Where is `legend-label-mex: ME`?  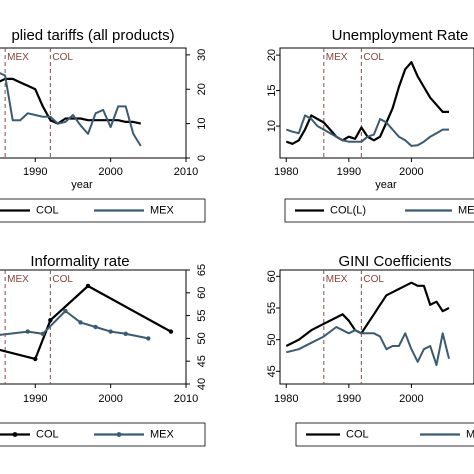
legend-label-mex: ME is located at coordinates (466, 210).